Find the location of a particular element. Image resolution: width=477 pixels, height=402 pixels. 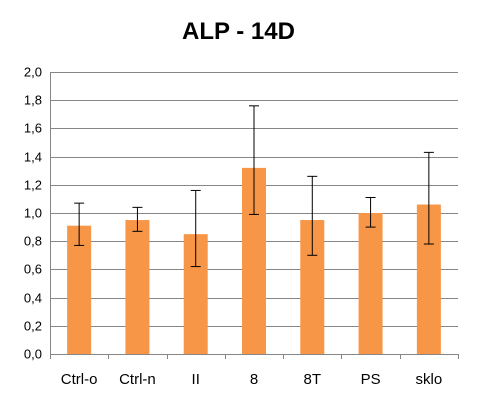

y-tick-label: 0,8 is located at coordinates (33, 241).